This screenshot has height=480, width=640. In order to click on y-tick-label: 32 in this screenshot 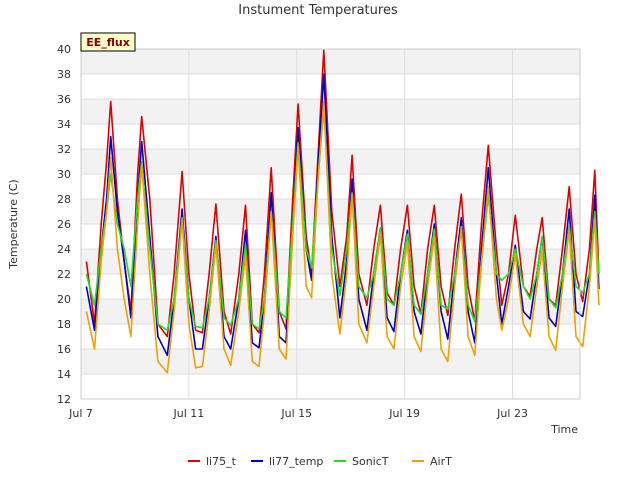, I will do `click(64, 149)`.